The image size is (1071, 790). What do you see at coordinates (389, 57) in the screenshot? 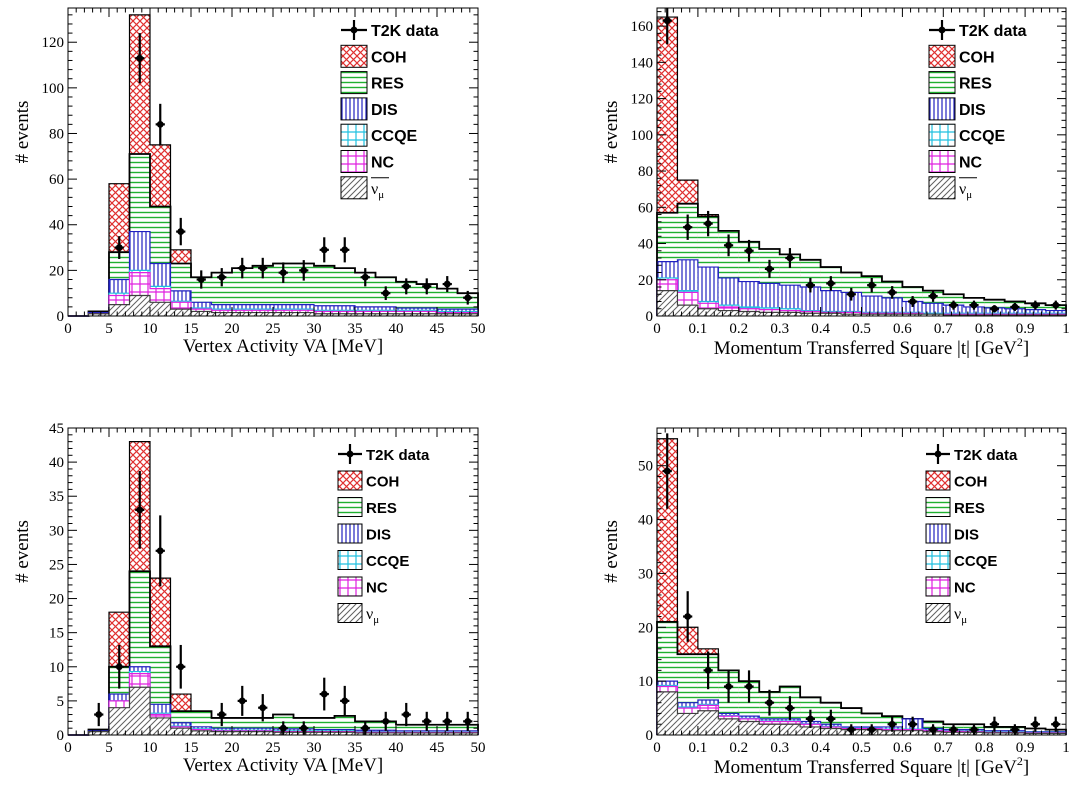
I see `legend-label: COH` at bounding box center [389, 57].